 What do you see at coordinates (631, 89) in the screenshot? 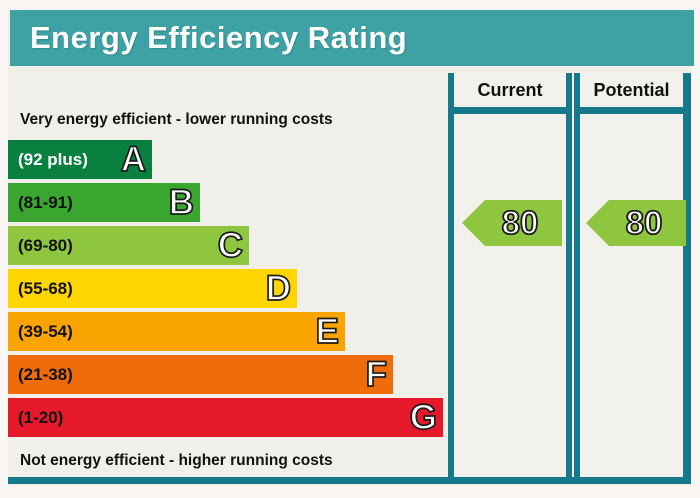
I see `potential-header-label: Potential` at bounding box center [631, 89].